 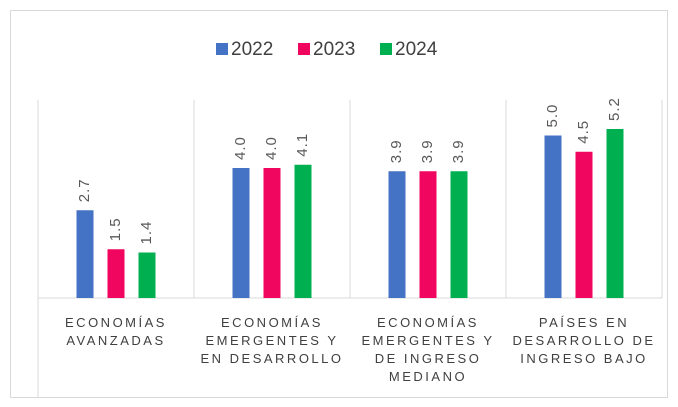 I want to click on x-tick-label: ECONOMÍAS AVANZADAS, so click(x=116, y=331).